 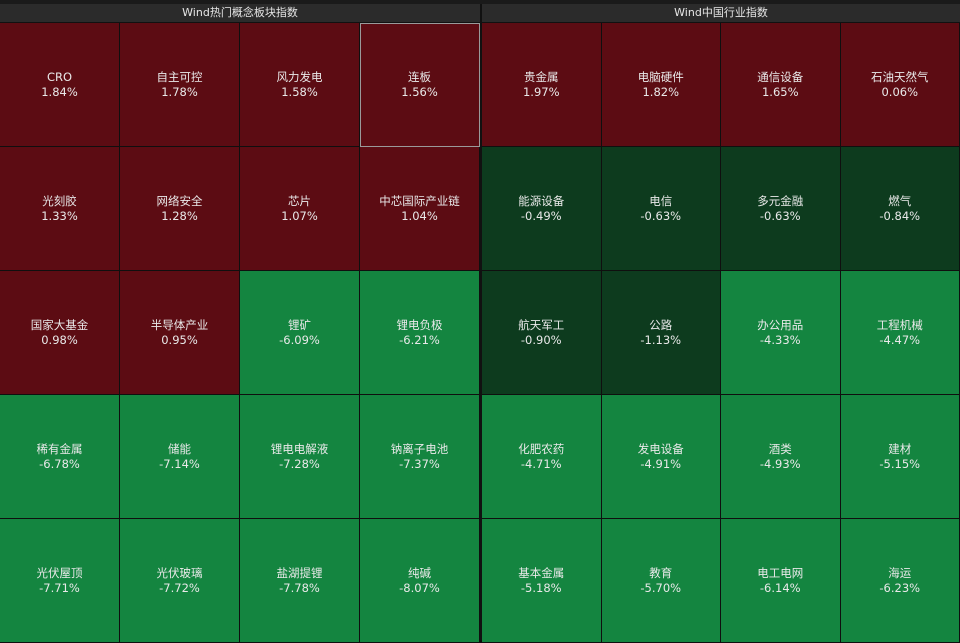 What do you see at coordinates (420, 325) in the screenshot?
I see `tile-name: 锂电负极` at bounding box center [420, 325].